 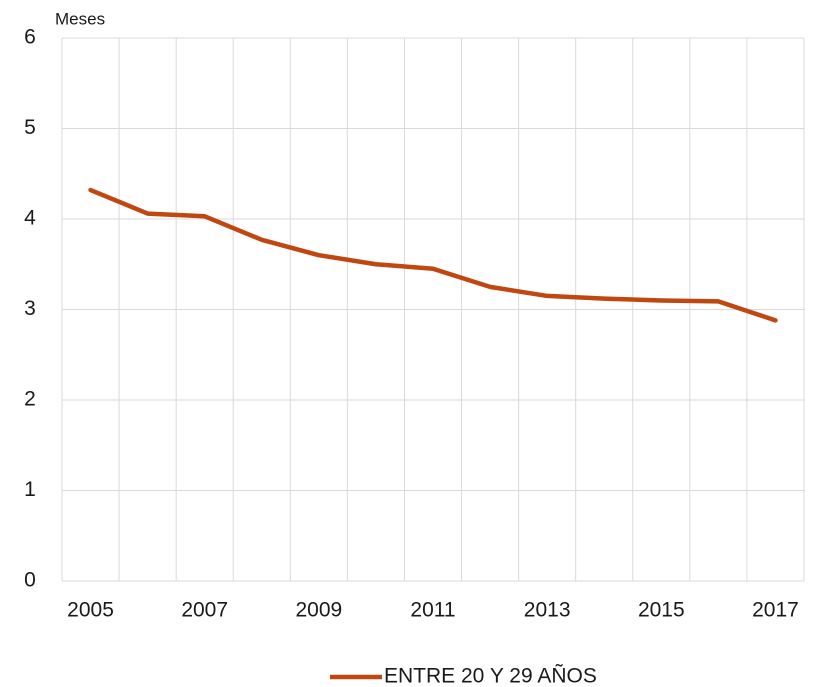 What do you see at coordinates (30, 127) in the screenshot?
I see `y-tick-label: 5` at bounding box center [30, 127].